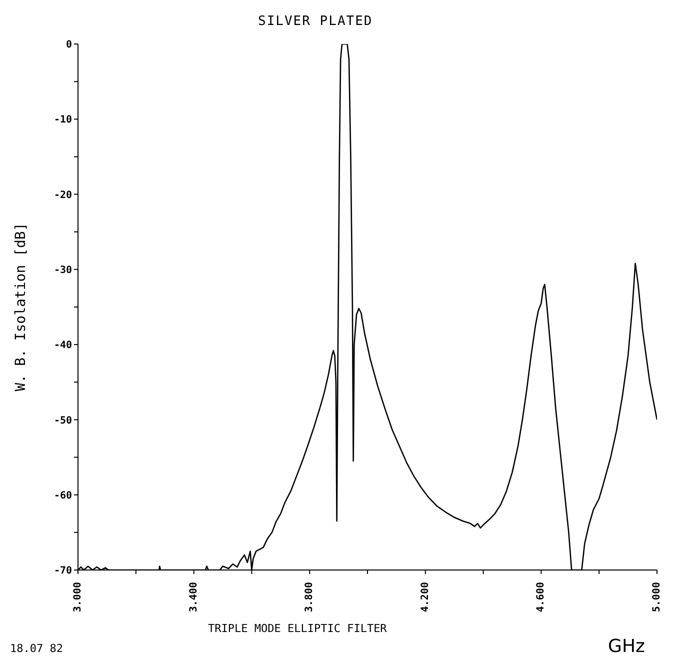 The image size is (675, 672). What do you see at coordinates (315, 21) in the screenshot?
I see `chart-title: SILVER PLATED` at bounding box center [315, 21].